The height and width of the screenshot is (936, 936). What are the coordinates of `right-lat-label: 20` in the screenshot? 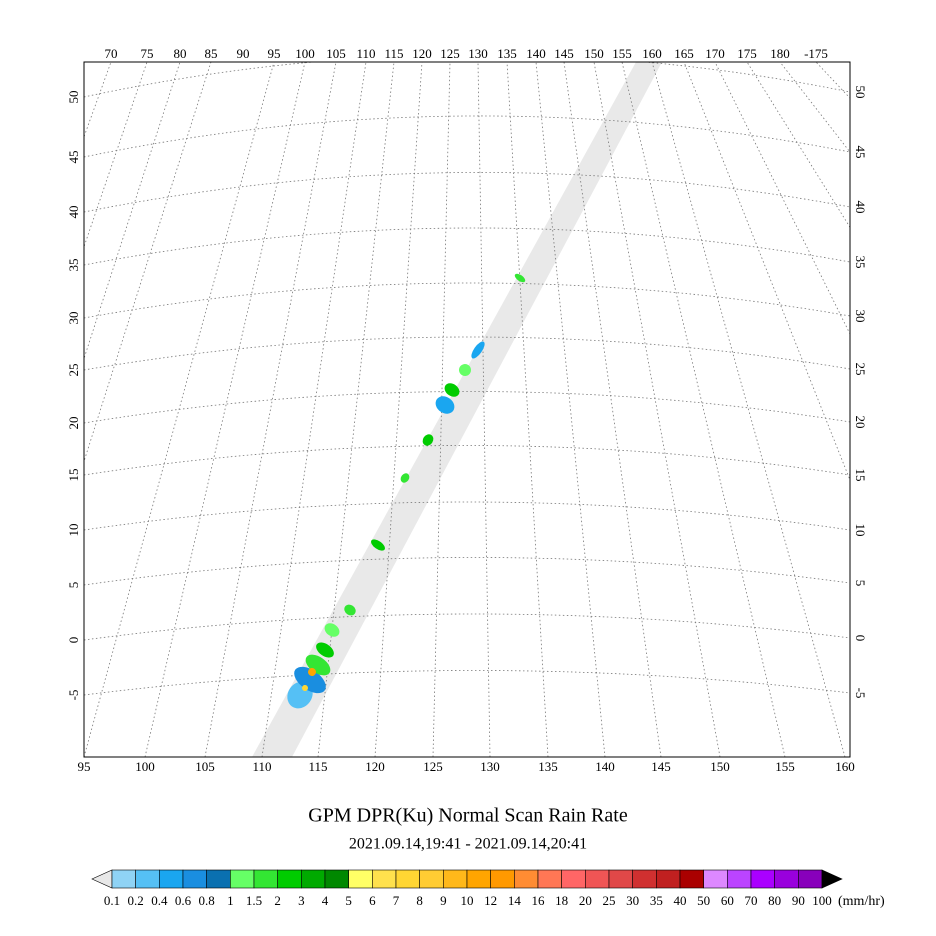 It's located at (860, 422).